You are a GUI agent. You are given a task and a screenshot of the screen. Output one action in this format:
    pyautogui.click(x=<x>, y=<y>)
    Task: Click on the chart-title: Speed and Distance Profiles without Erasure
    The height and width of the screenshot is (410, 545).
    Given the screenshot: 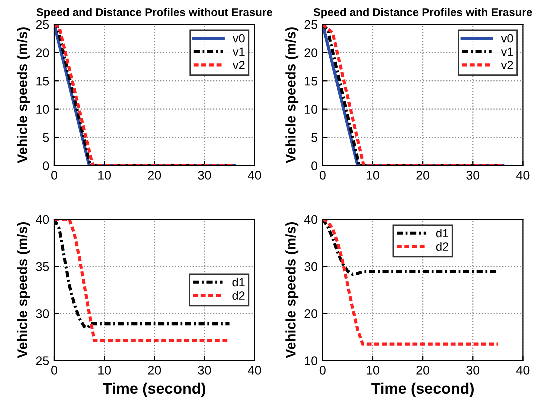 What is the action you would take?
    pyautogui.click(x=154, y=13)
    